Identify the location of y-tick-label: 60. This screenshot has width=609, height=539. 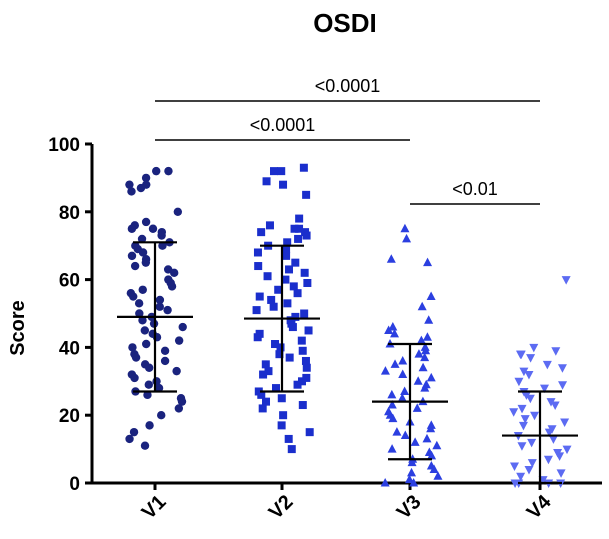
(69, 281).